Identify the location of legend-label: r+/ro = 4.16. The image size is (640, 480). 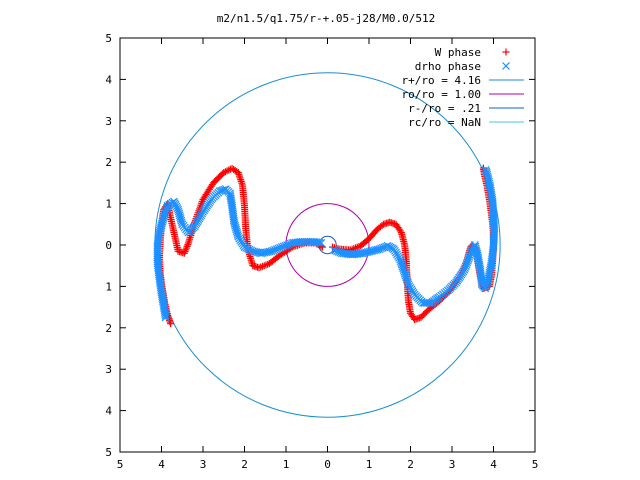
(441, 80).